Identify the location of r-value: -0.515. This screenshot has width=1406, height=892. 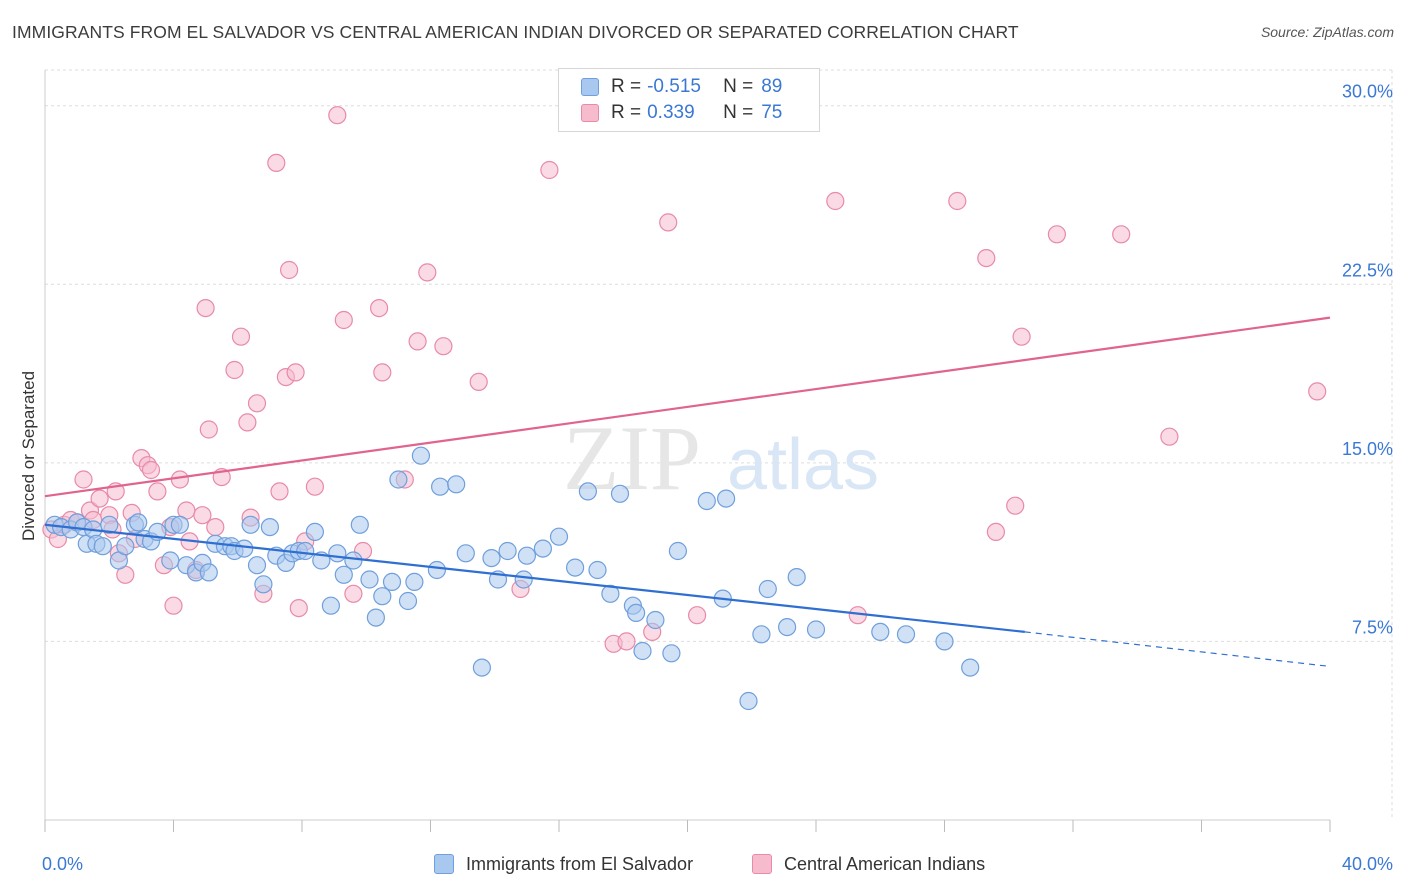
(674, 86).